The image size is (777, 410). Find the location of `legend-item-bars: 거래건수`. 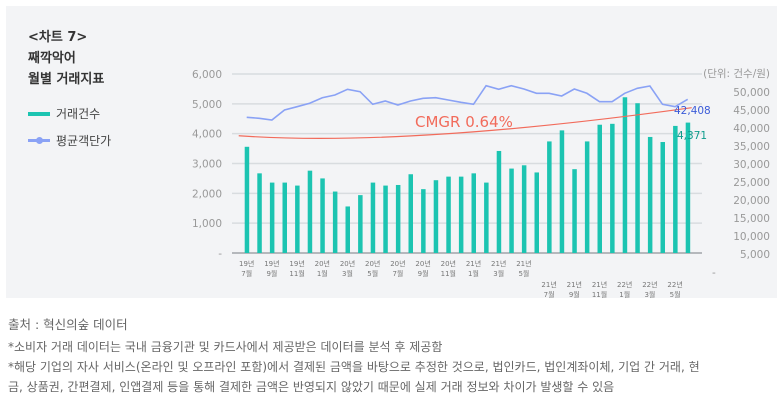

legend-item-bars: 거래건수 is located at coordinates (64, 113).